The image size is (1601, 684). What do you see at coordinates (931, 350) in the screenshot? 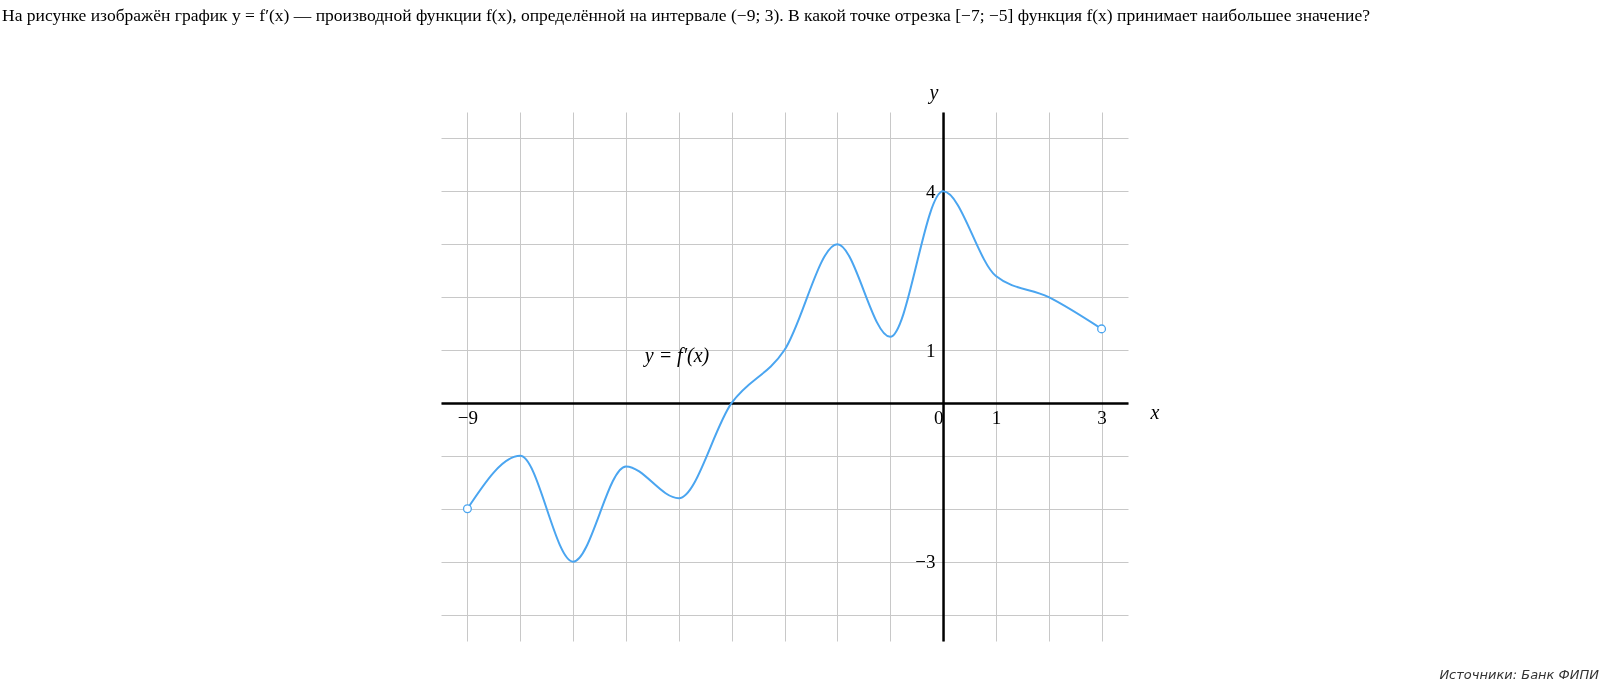
I see `y-tick-label: 1` at bounding box center [931, 350].